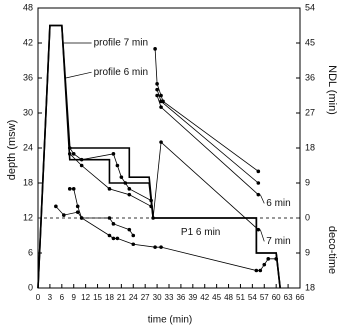 This screenshot has height=329, width=342. Describe the element at coordinates (145, 297) in the screenshot. I see `x-tick-label: 27` at that location.